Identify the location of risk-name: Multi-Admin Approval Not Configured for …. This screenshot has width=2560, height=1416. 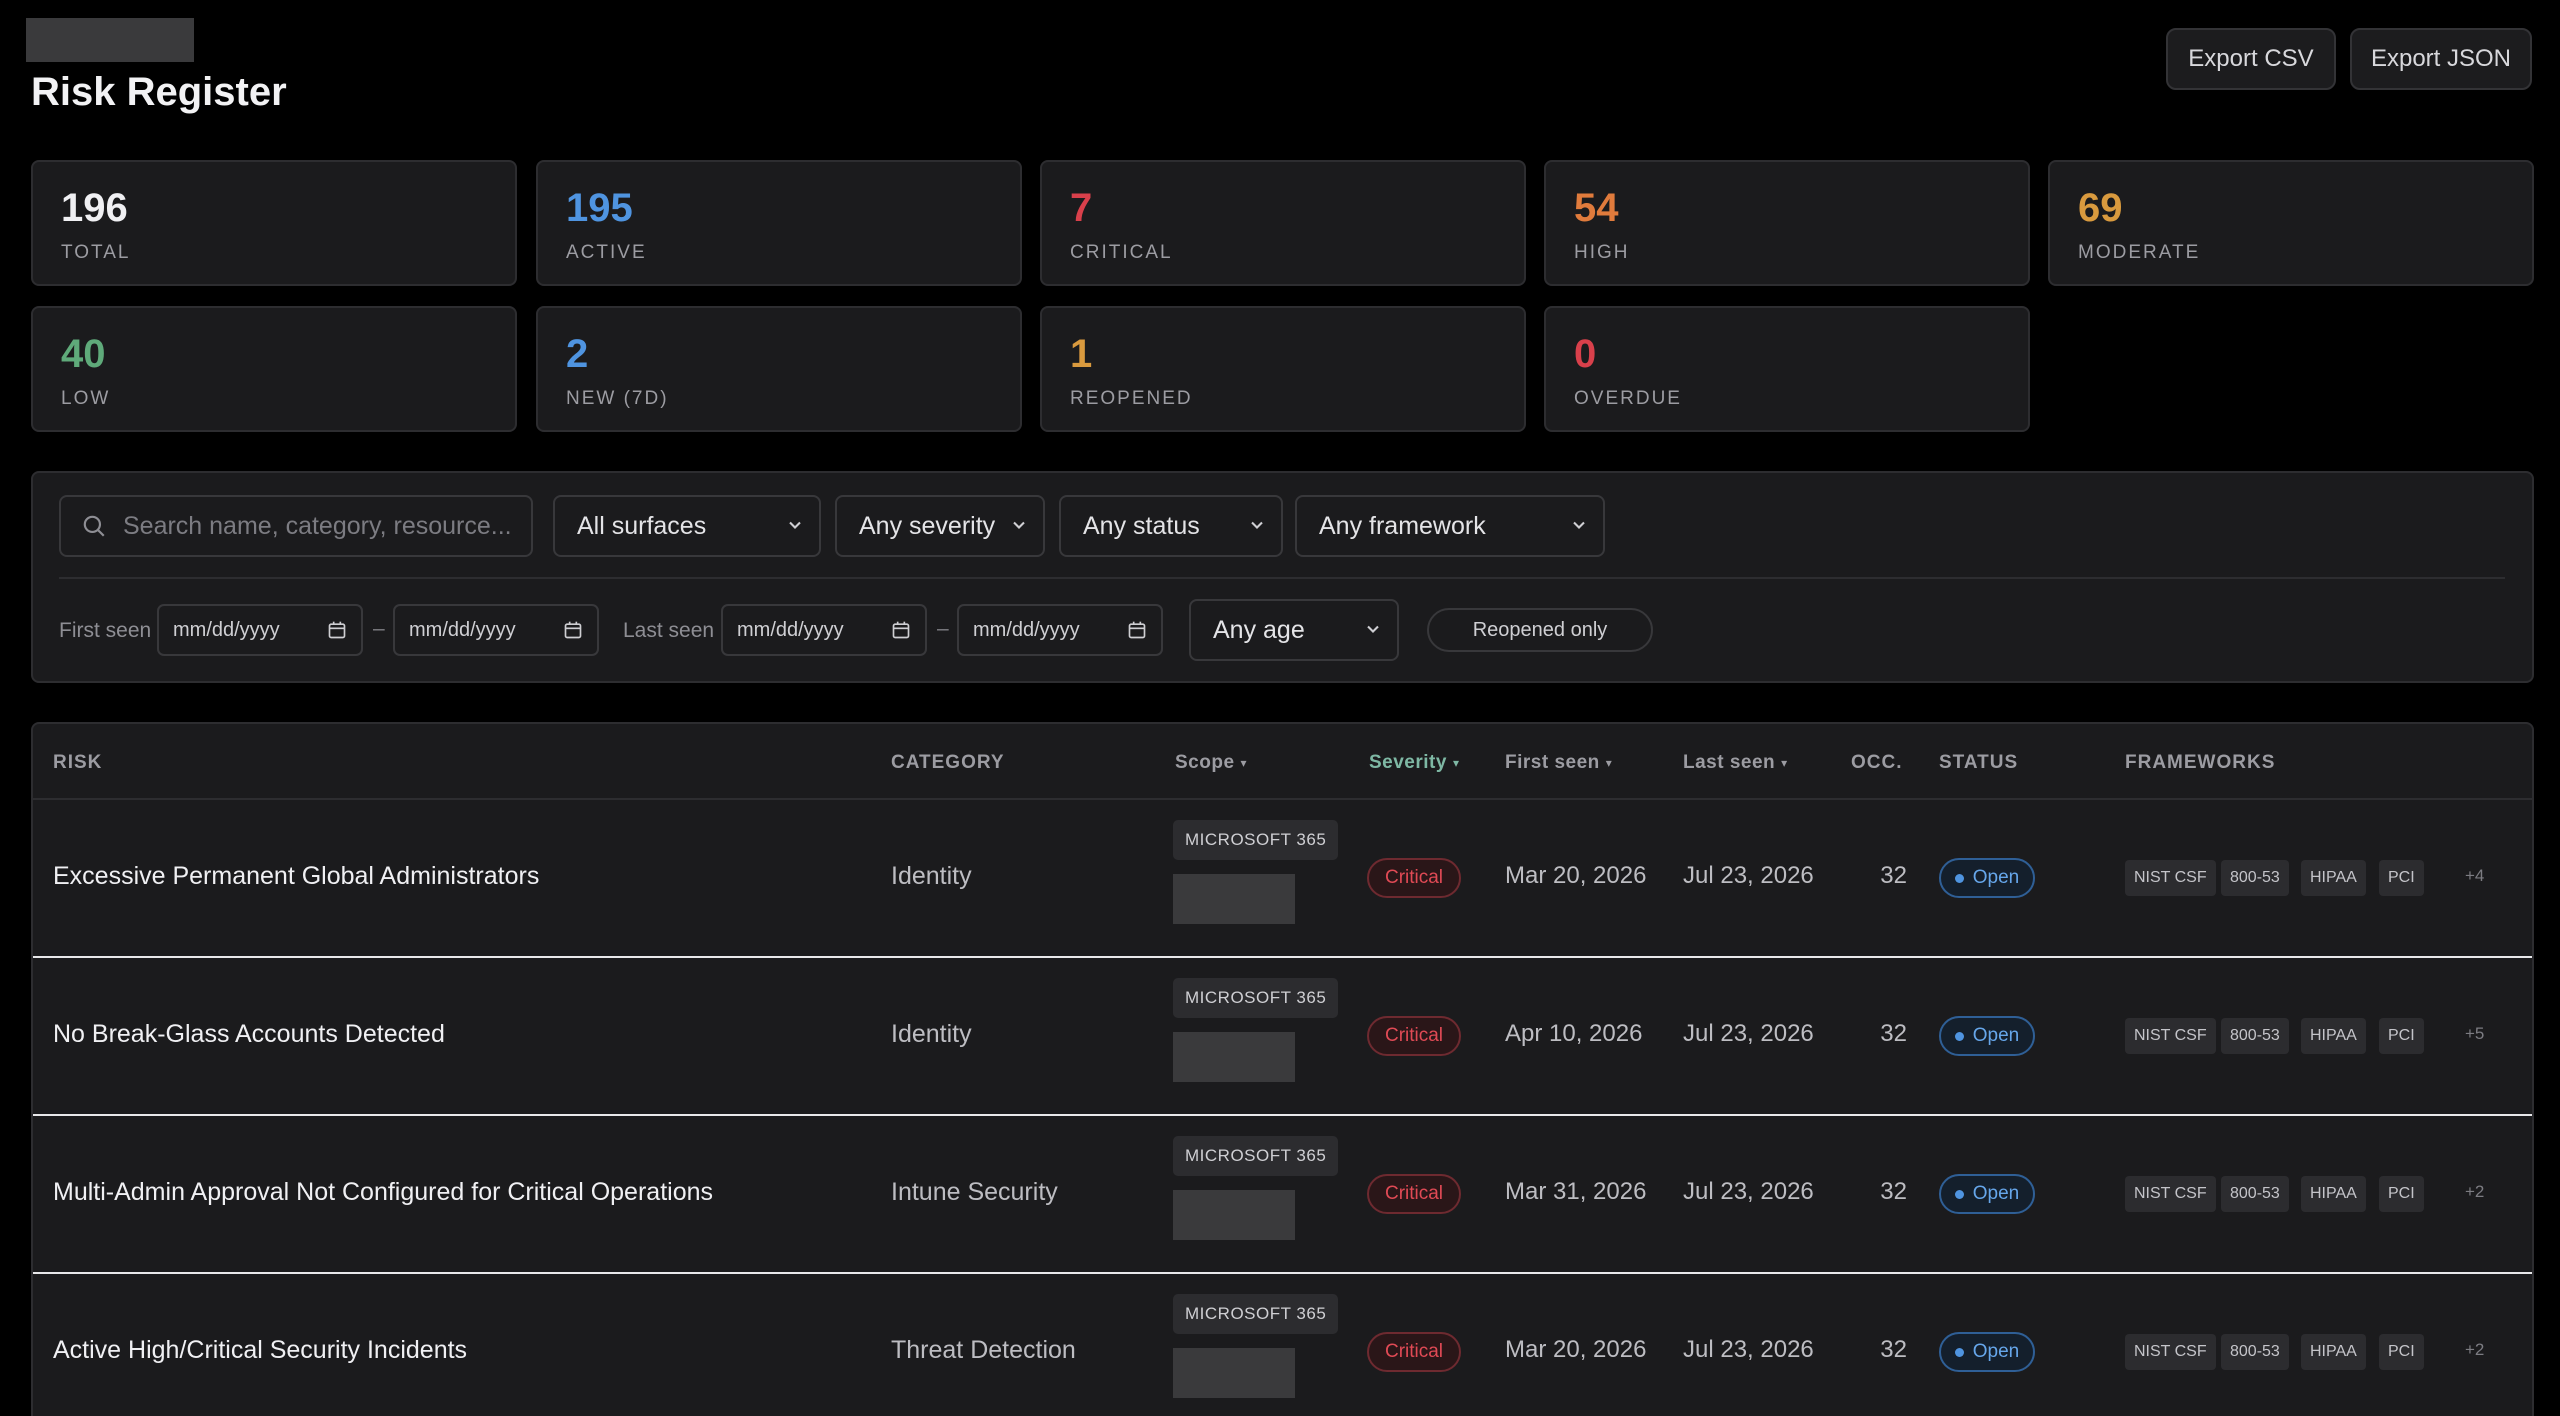
(383, 1192).